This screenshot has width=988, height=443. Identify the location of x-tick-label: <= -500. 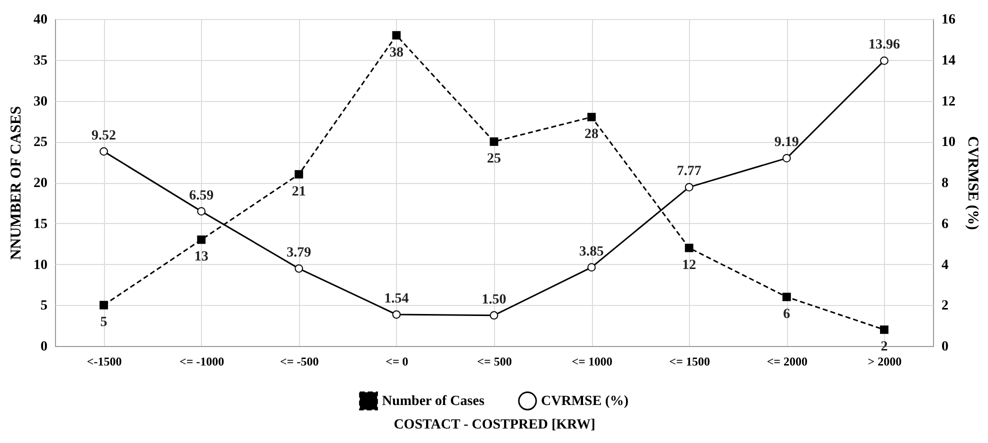
(299, 361).